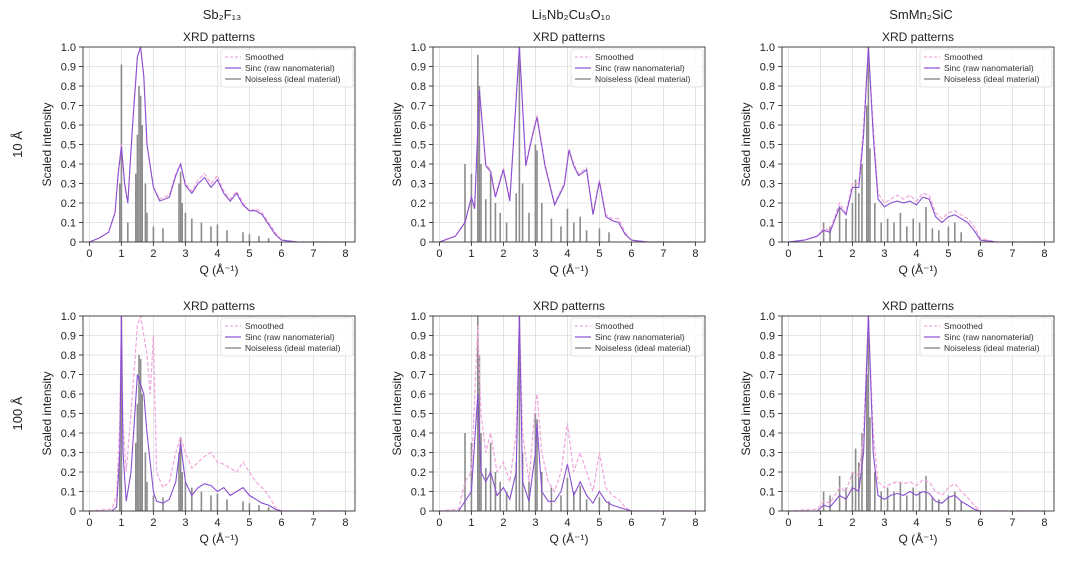 The width and height of the screenshot is (1080, 565). I want to click on column-title: SmMn₂SiC, so click(921, 14).